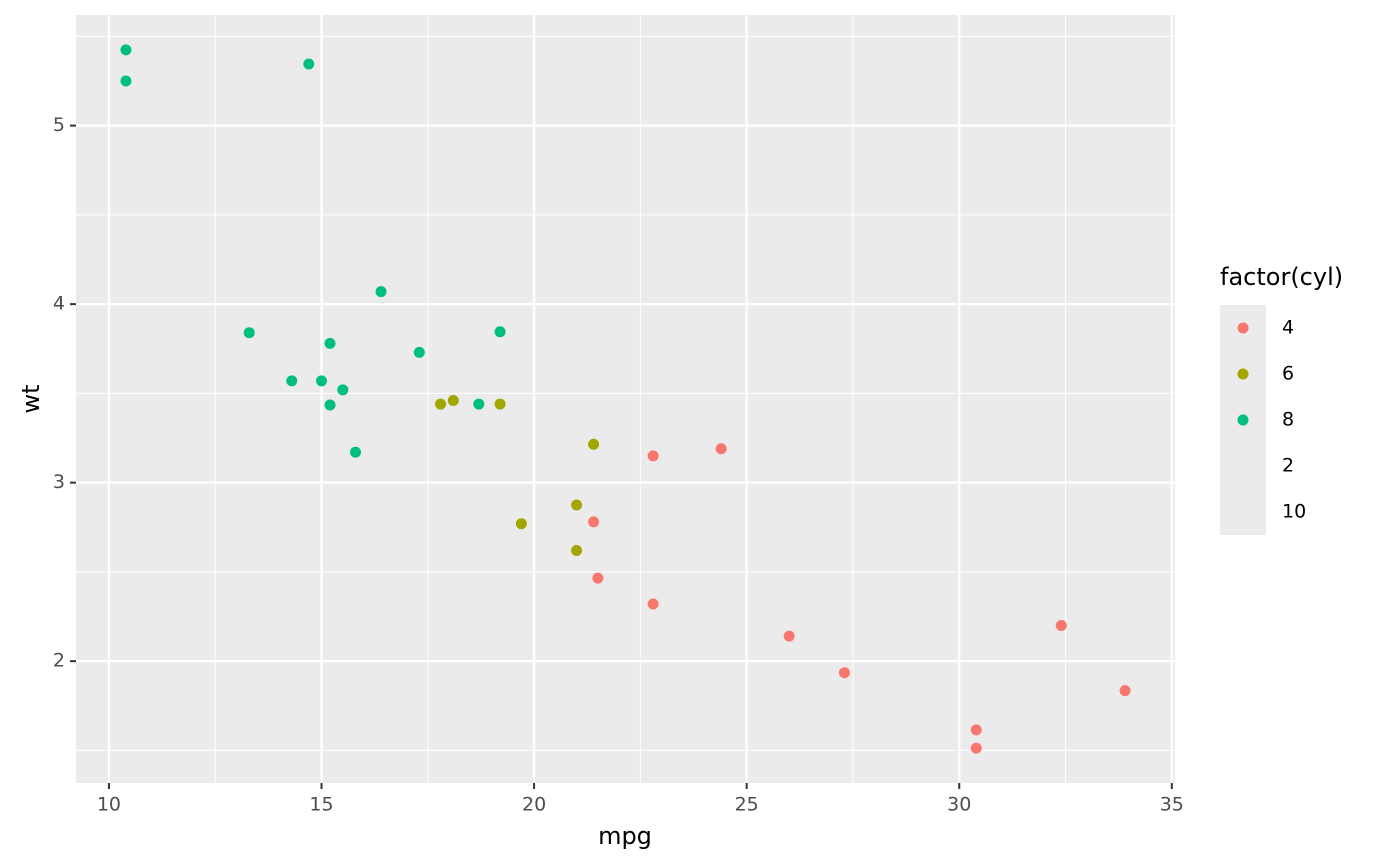 Image resolution: width=1400 pixels, height=866 pixels. What do you see at coordinates (1288, 420) in the screenshot?
I see `legend-label: 8` at bounding box center [1288, 420].